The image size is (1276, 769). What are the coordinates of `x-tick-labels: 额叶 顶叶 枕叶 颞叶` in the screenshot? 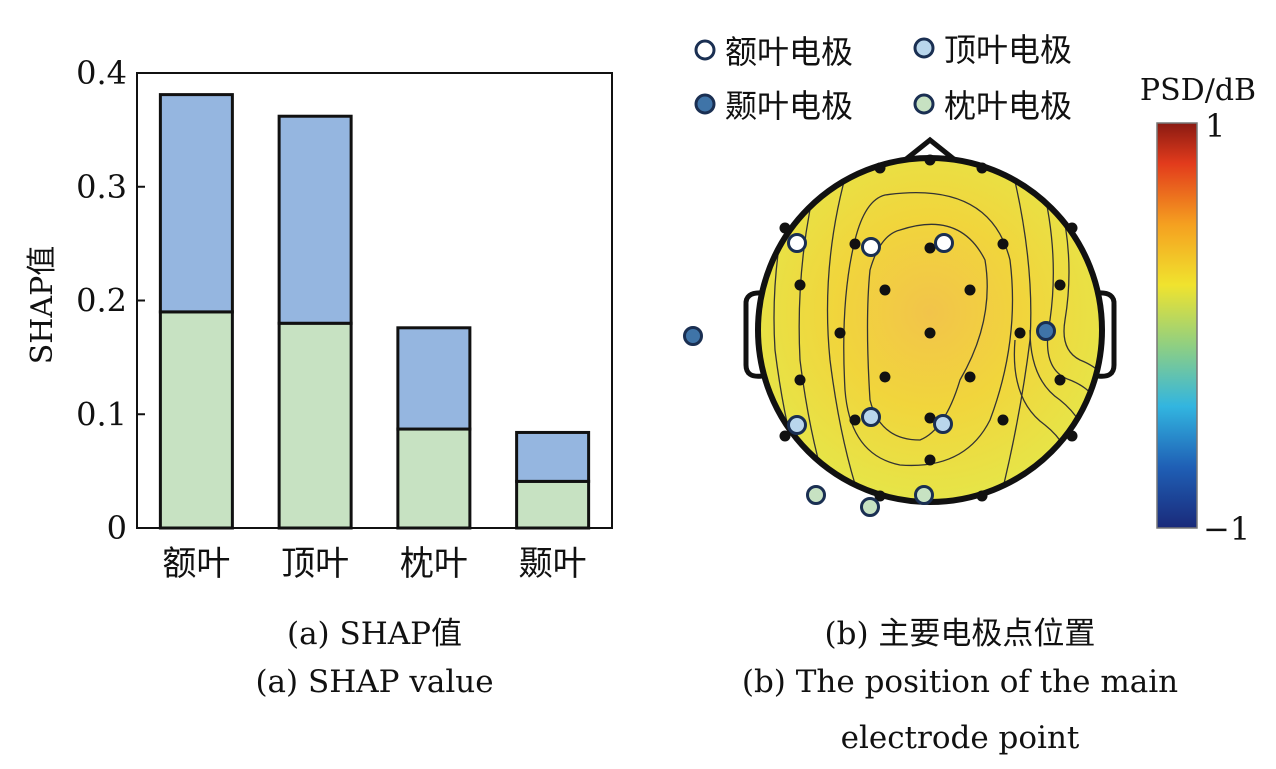 It's located at (374, 564).